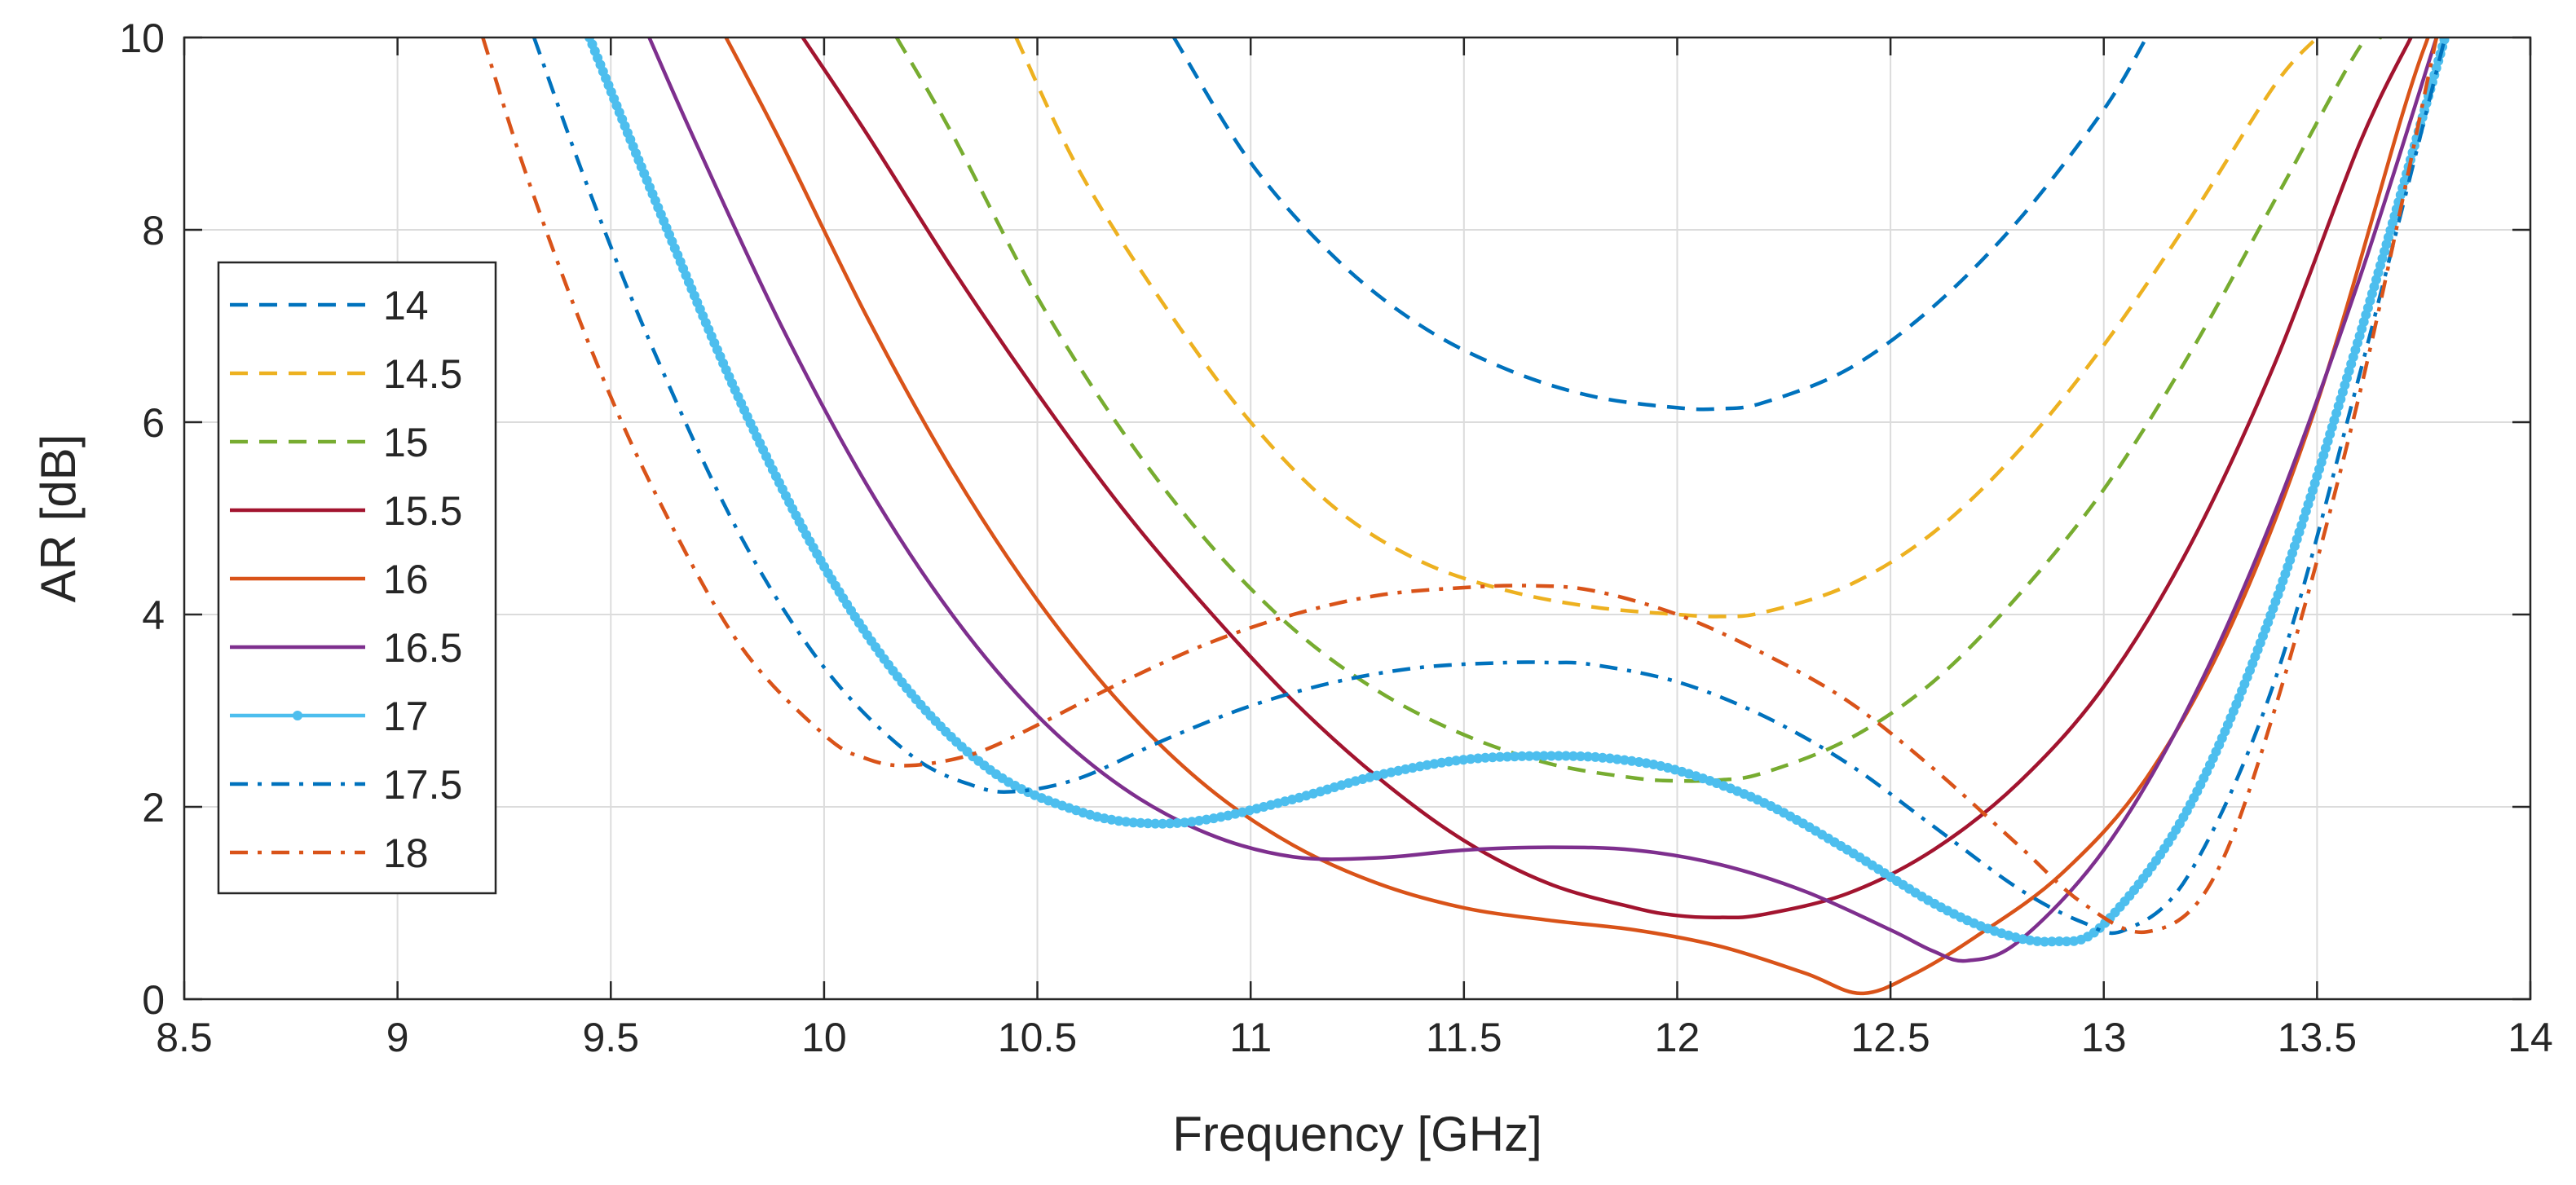 The image size is (2576, 1185). What do you see at coordinates (153, 615) in the screenshot?
I see `y-tick-label: 4` at bounding box center [153, 615].